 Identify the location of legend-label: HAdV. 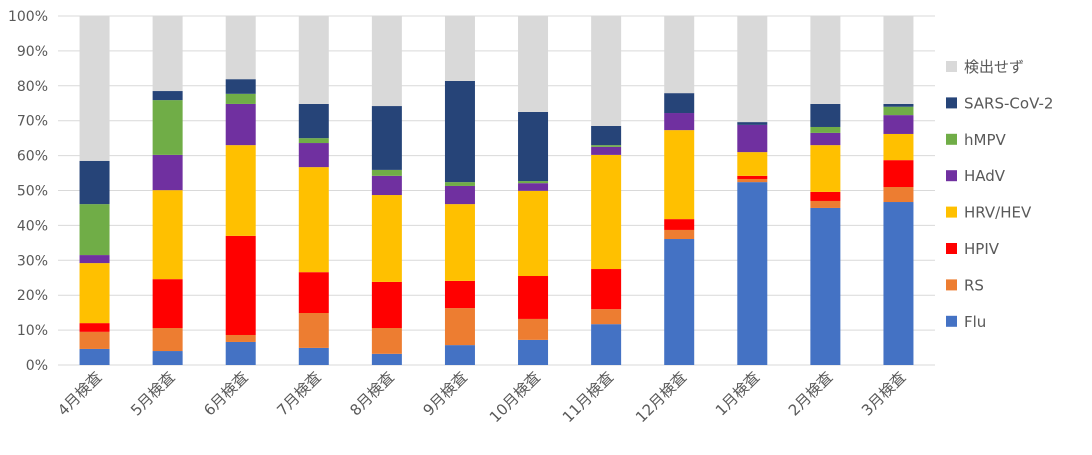
(985, 176).